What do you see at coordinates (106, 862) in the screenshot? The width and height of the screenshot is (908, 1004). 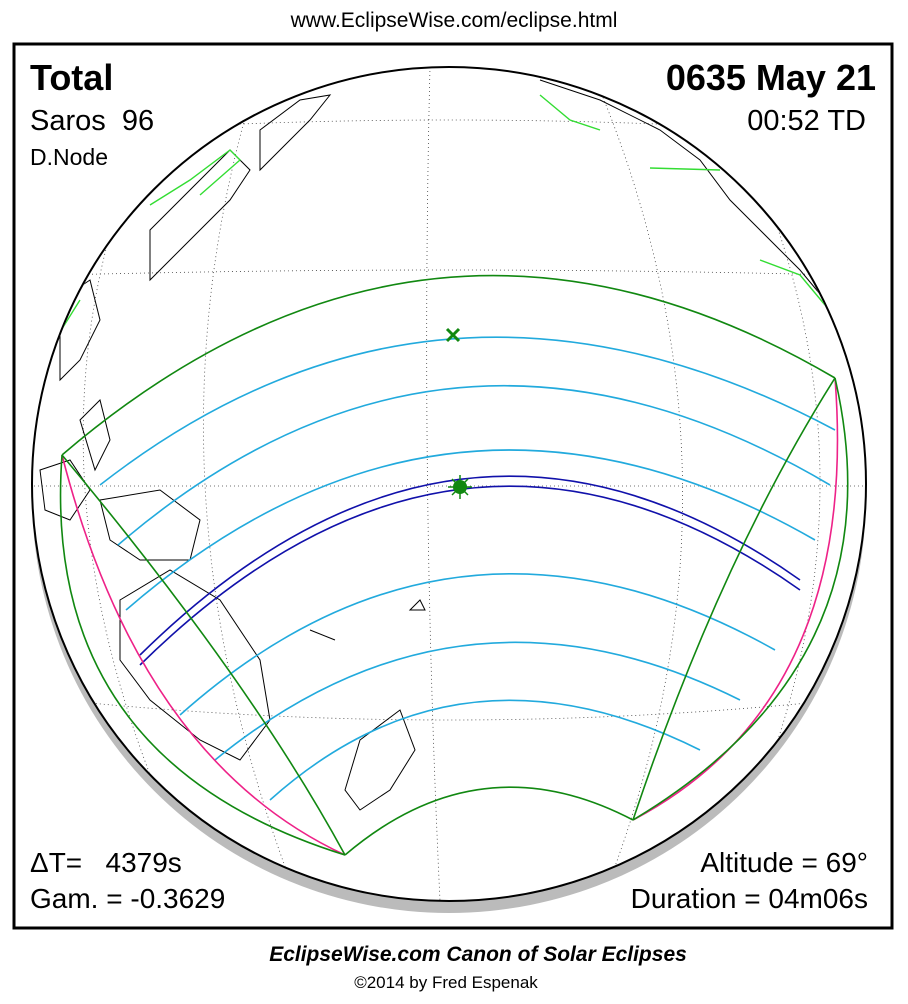 I see `delta-t: ΔT= 4379s` at bounding box center [106, 862].